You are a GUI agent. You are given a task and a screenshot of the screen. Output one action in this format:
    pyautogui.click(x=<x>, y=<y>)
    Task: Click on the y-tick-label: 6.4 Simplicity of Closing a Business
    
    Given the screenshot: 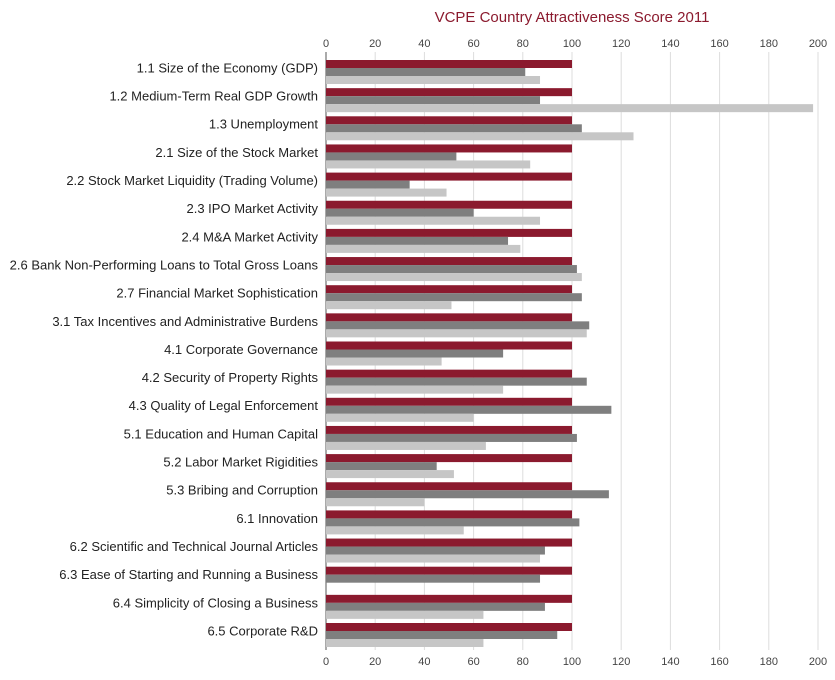 What is the action you would take?
    pyautogui.click(x=216, y=602)
    